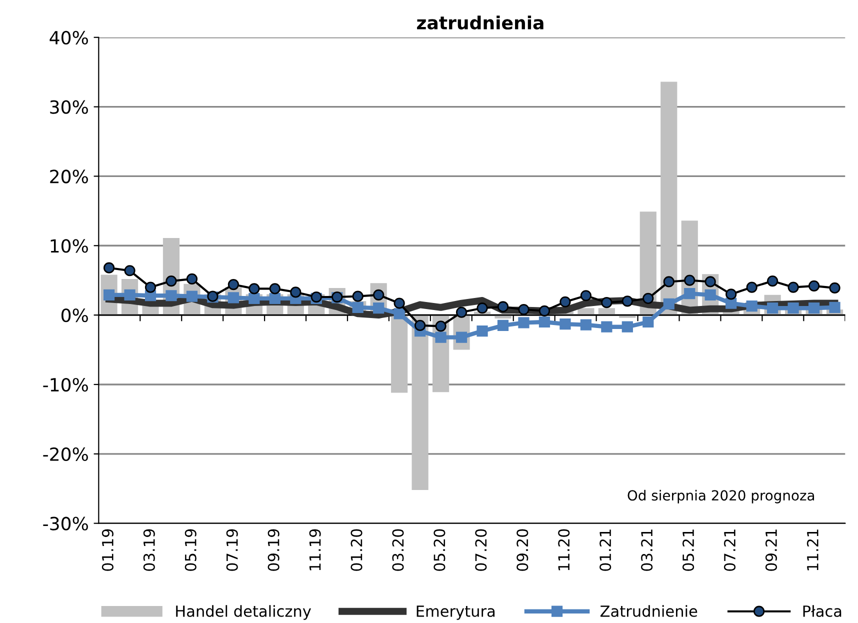 This screenshot has height=623, width=858. I want to click on y-tick-label: 0%, so click(74, 315).